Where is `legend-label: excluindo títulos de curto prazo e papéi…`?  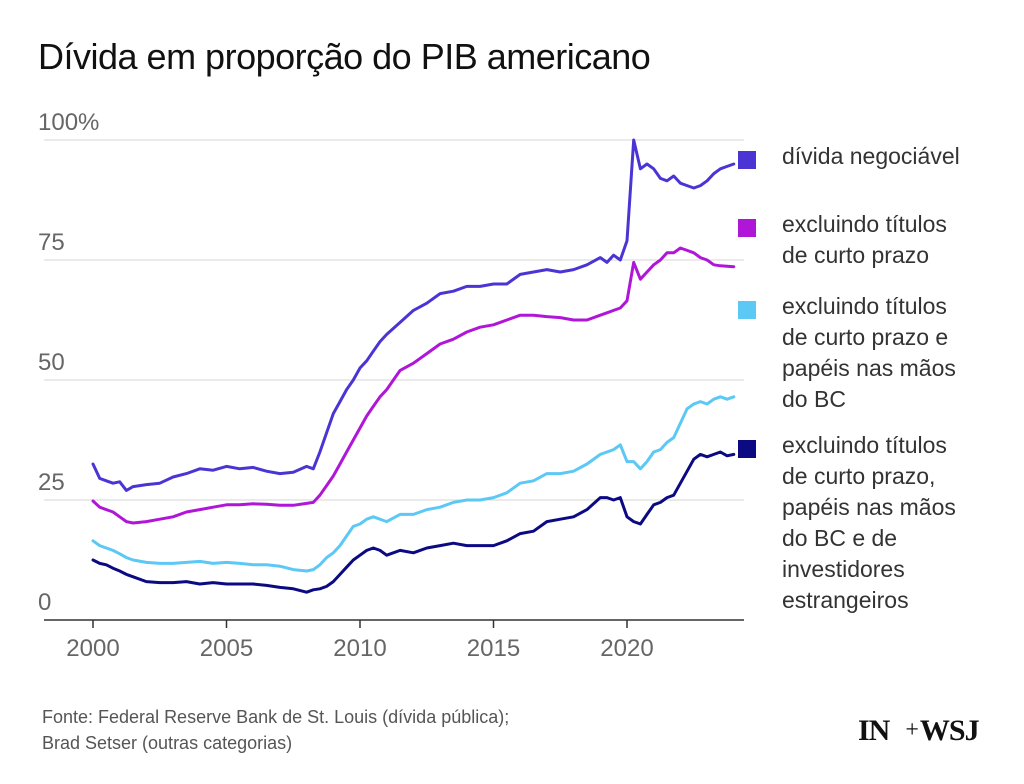 legend-label: excluindo títulos de curto prazo e papéi… is located at coordinates (869, 352).